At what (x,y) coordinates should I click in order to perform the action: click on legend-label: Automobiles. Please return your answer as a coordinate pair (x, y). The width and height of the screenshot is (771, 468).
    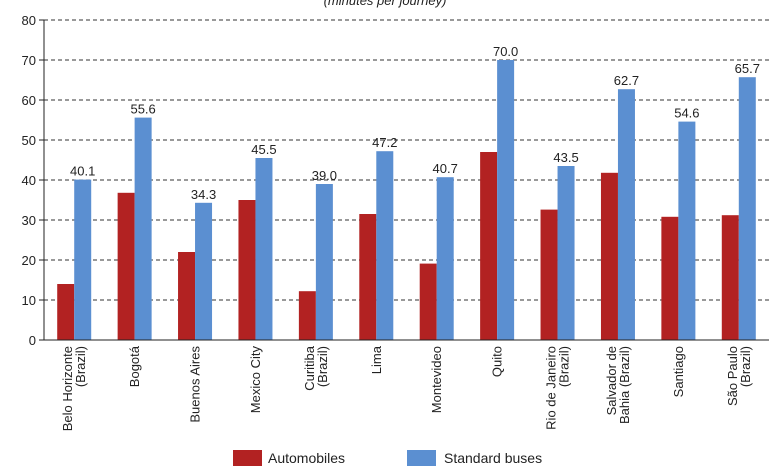
    Looking at the image, I should click on (306, 458).